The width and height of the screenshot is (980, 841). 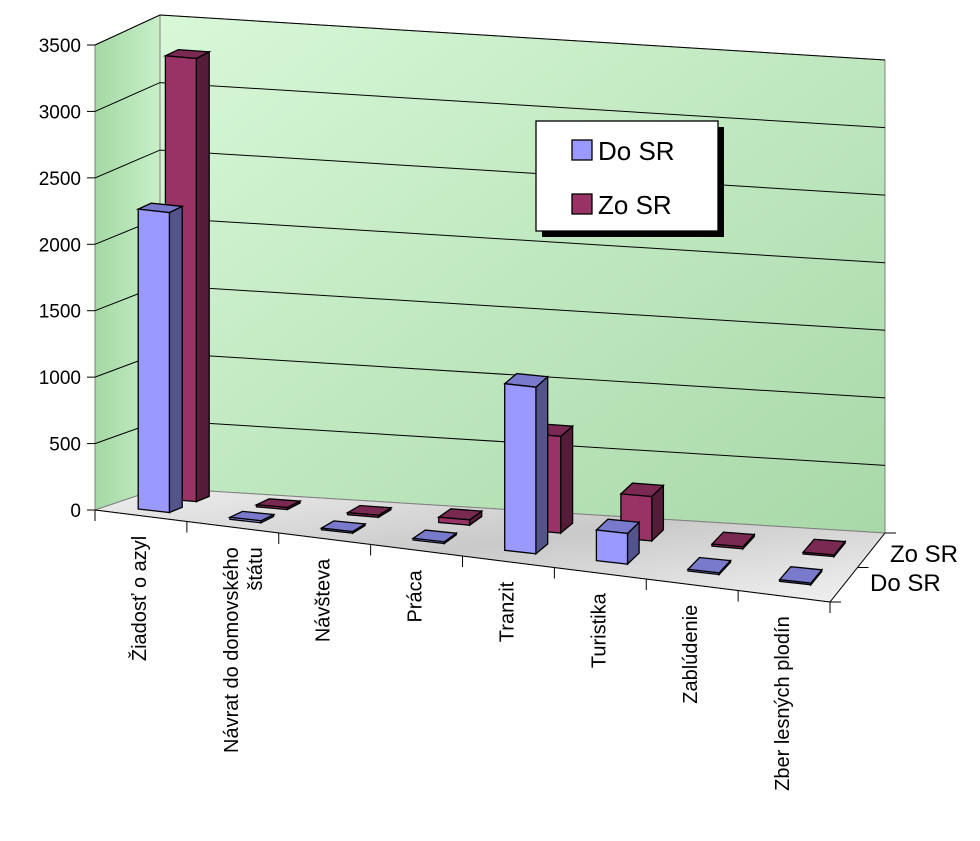 I want to click on x-category-label: Zablúdenie, so click(x=691, y=654).